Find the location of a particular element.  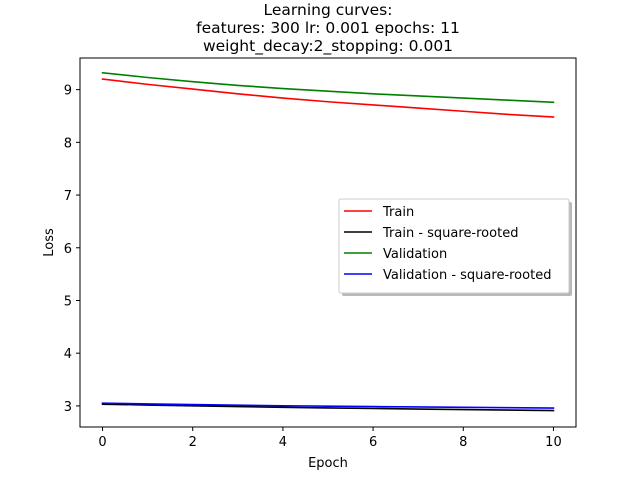

x-tick-label: 6 is located at coordinates (373, 442).